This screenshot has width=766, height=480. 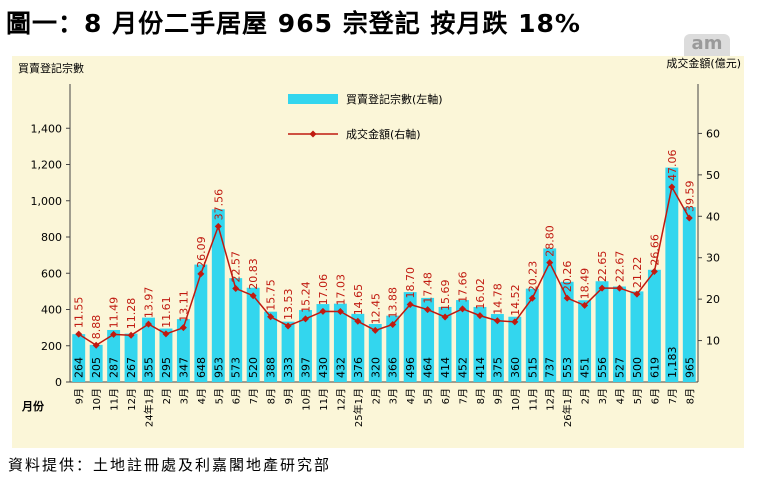 I want to click on line-value-label: 21.22, so click(x=637, y=273).